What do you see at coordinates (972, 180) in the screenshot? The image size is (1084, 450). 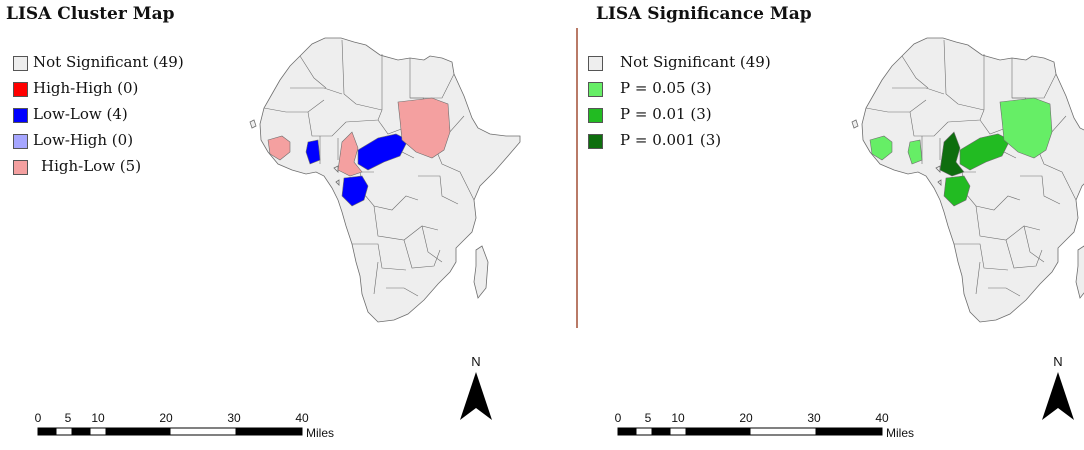 I see `africa-landmass` at bounding box center [972, 180].